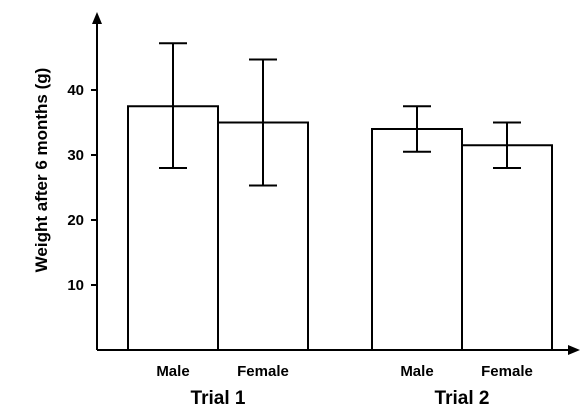 The image size is (581, 418). Describe the element at coordinates (82, 188) in the screenshot. I see `y-ticks: 10 20 30 40` at that location.